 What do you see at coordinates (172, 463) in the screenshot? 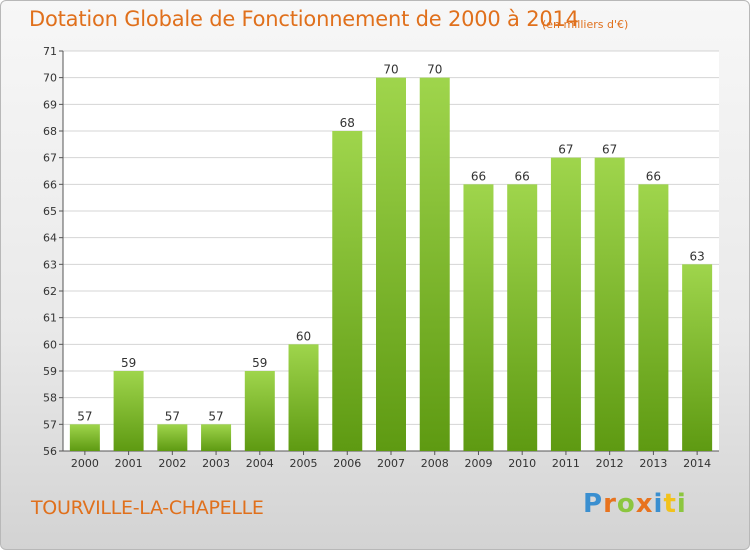
I see `x-tick-label: 2002` at bounding box center [172, 463].